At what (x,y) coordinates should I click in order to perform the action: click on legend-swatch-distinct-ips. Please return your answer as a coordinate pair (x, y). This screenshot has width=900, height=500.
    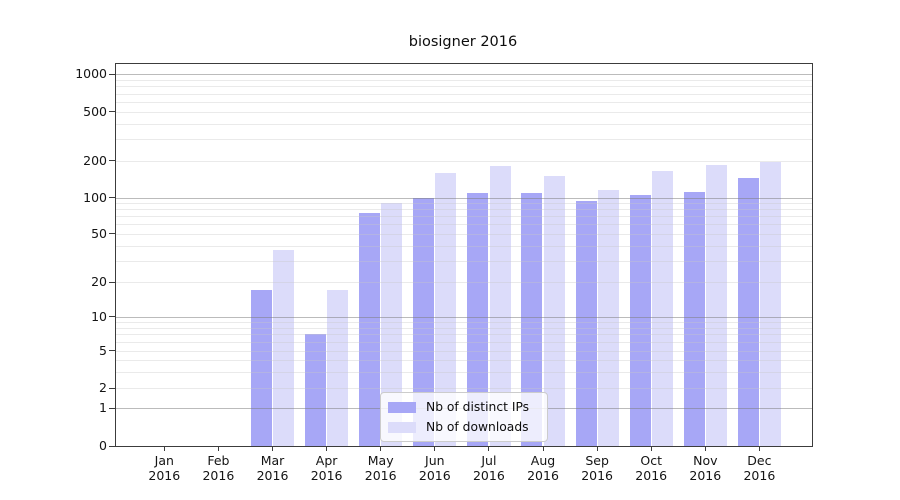
    Looking at the image, I should click on (402, 407).